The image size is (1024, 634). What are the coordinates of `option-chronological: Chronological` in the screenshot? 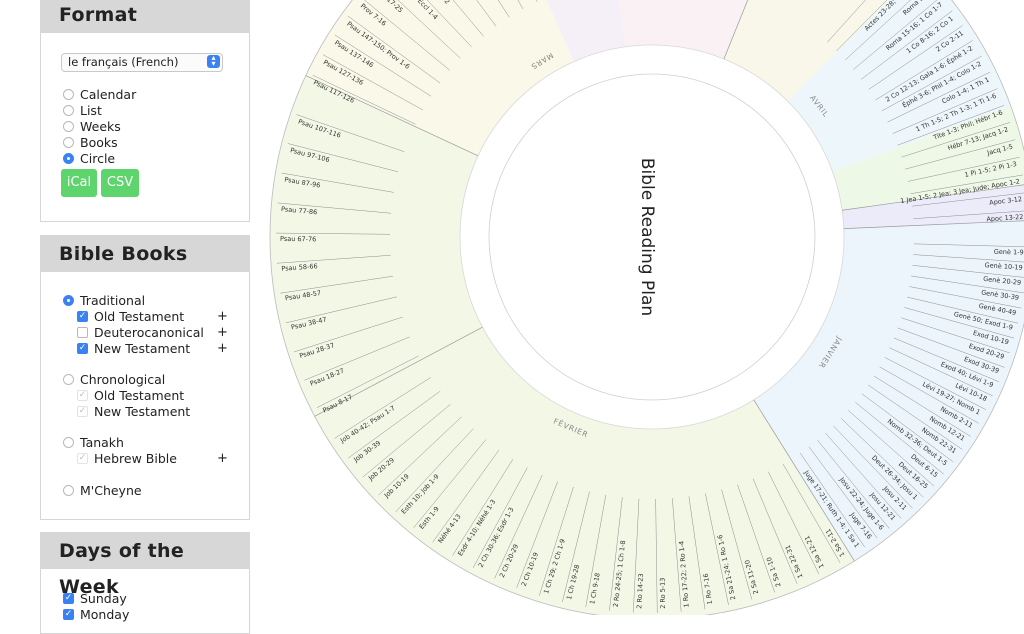 It's located at (114, 380).